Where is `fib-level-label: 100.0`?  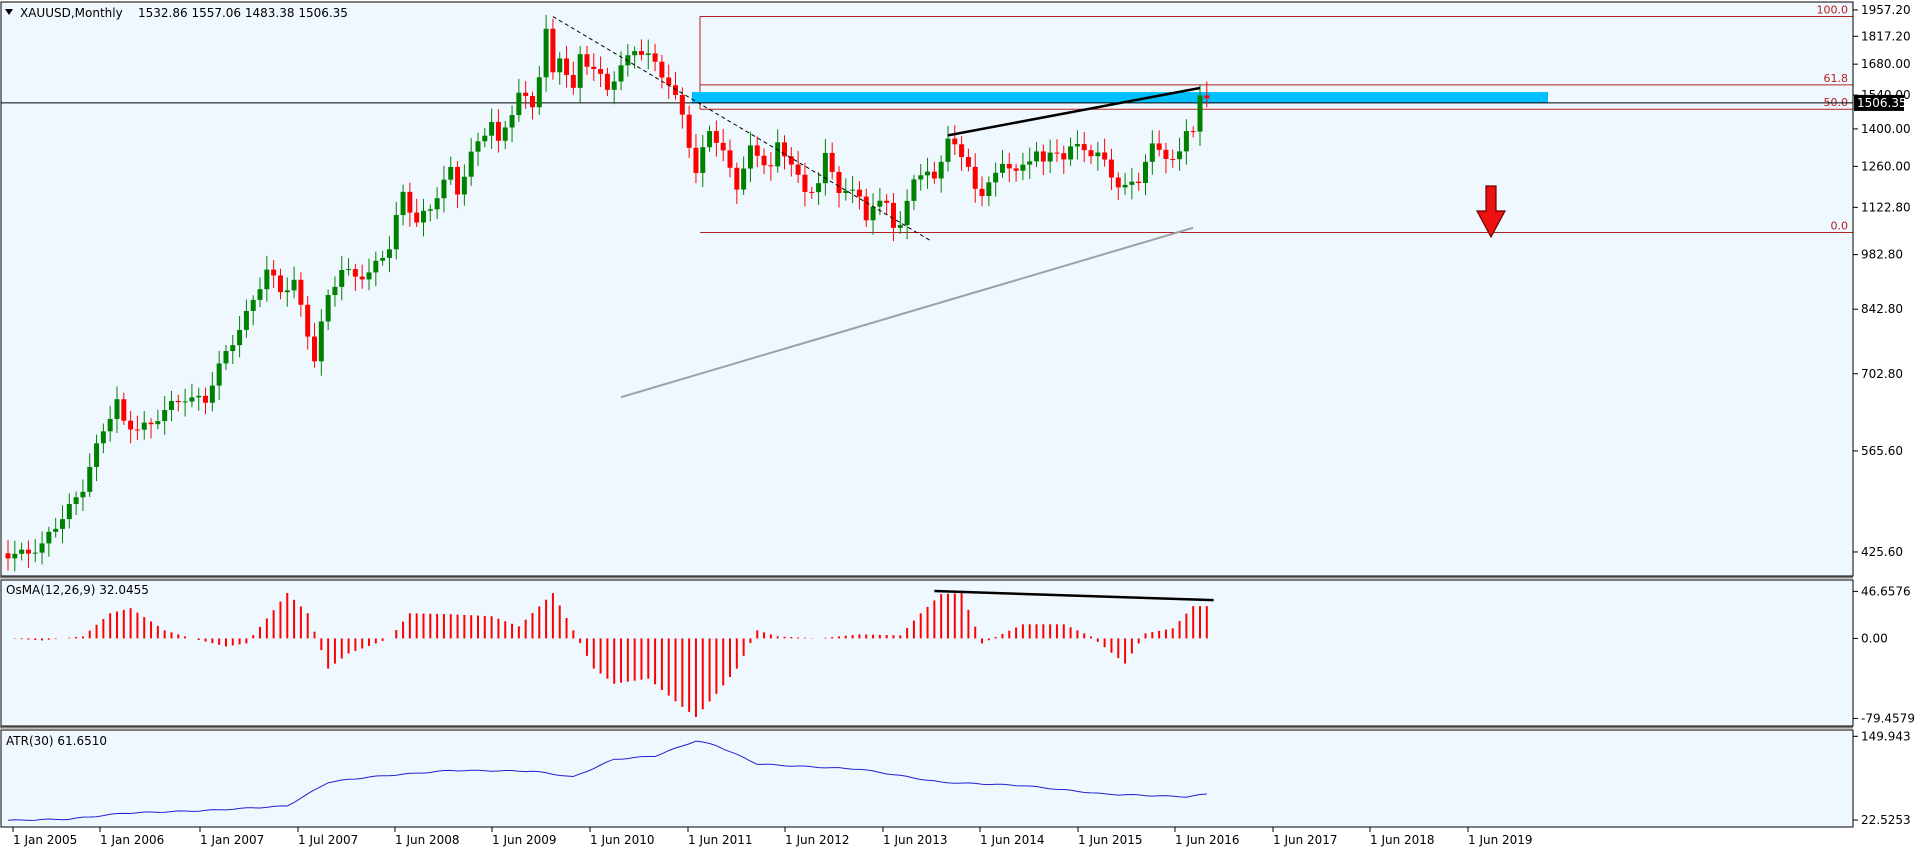
fib-level-label: 100.0 is located at coordinates (1833, 10).